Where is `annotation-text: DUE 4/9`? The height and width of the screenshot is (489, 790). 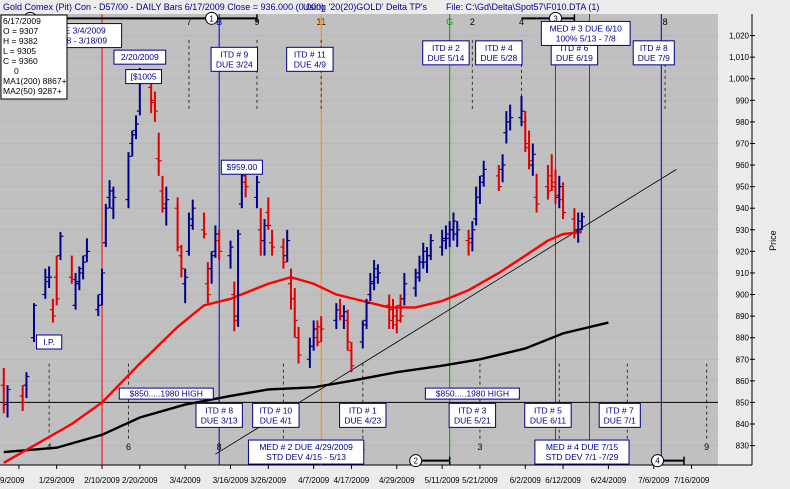 annotation-text: DUE 4/9 is located at coordinates (310, 64).